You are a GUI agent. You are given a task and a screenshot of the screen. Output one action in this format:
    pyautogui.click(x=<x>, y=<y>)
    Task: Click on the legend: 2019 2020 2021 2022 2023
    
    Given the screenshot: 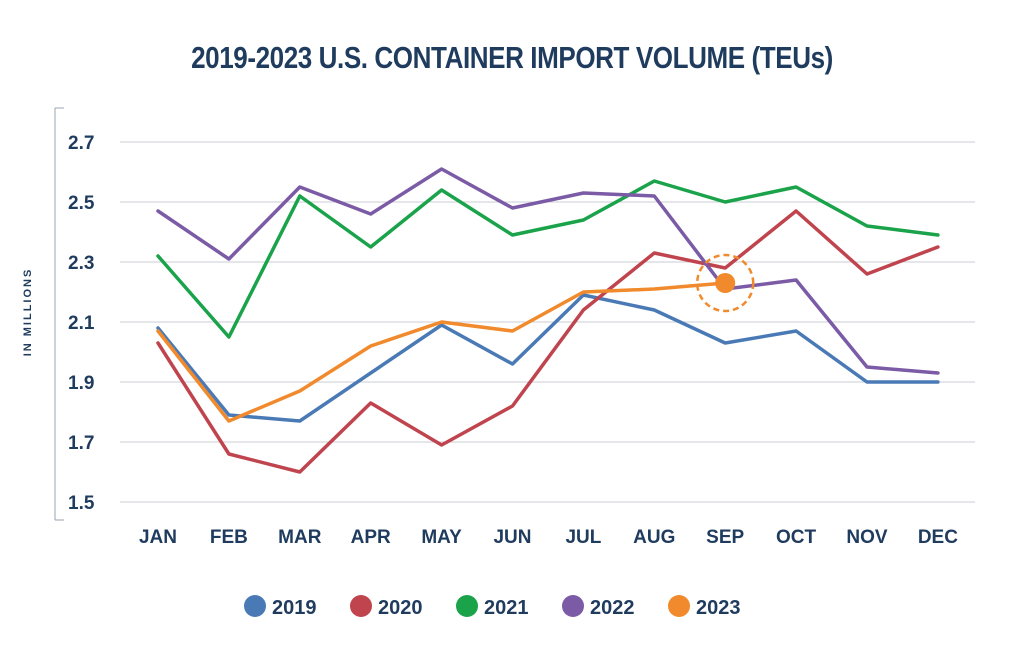 What is the action you would take?
    pyautogui.click(x=492, y=607)
    